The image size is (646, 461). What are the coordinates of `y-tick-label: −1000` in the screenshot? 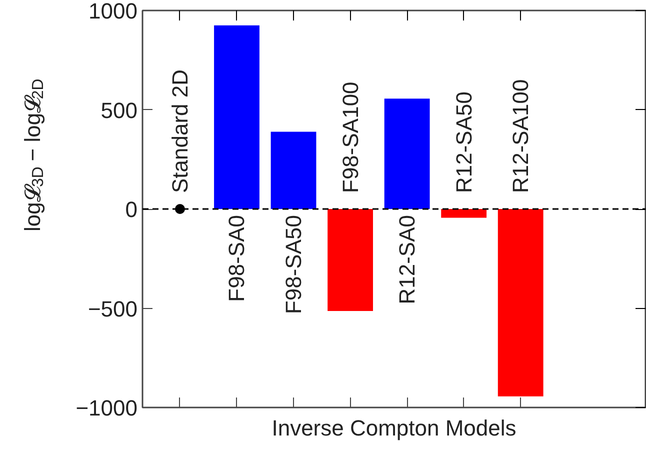 It's located at (107, 408).